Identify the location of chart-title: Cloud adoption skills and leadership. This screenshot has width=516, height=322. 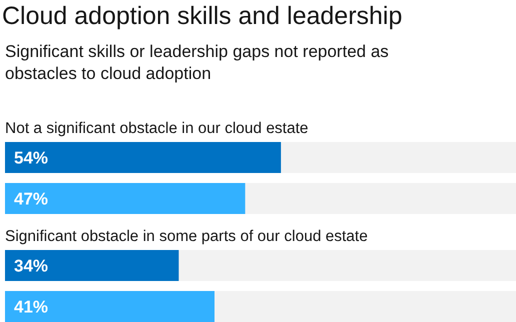
(202, 16).